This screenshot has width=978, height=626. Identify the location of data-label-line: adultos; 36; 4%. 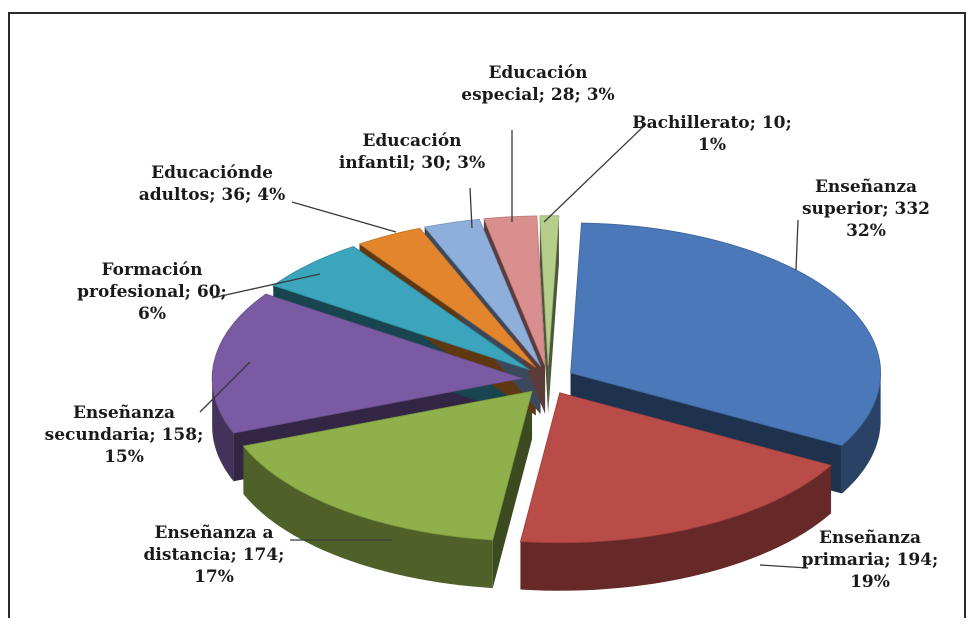
(212, 195).